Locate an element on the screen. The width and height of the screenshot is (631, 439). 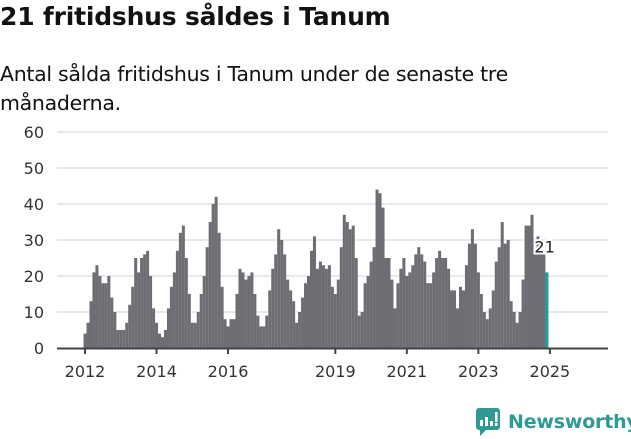
x-tick-label: 2012 is located at coordinates (85, 371).